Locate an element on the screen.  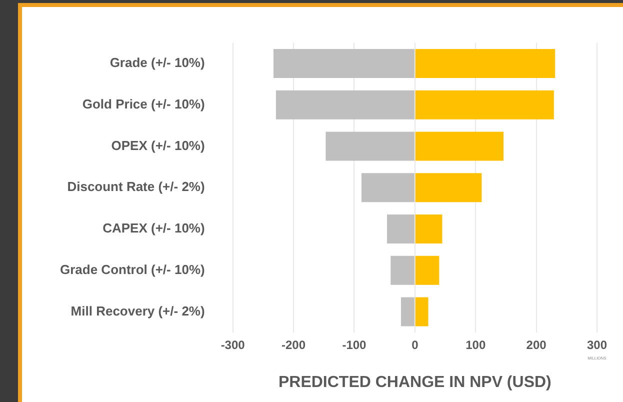
x-tick-label: 0 is located at coordinates (415, 345).